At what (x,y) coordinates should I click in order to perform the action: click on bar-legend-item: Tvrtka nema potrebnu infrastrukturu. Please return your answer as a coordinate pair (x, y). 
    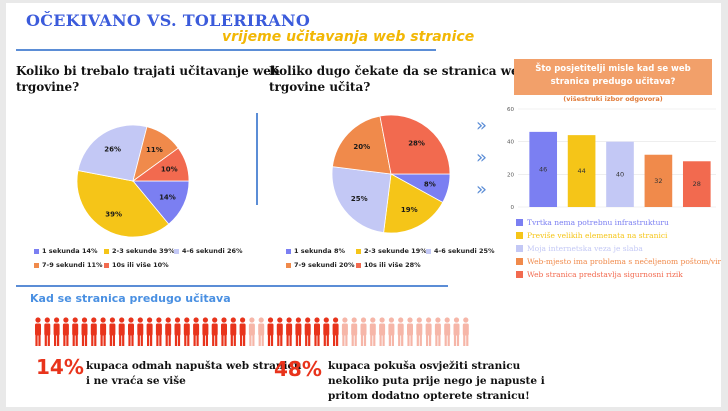
    Looking at the image, I should click on (592, 222).